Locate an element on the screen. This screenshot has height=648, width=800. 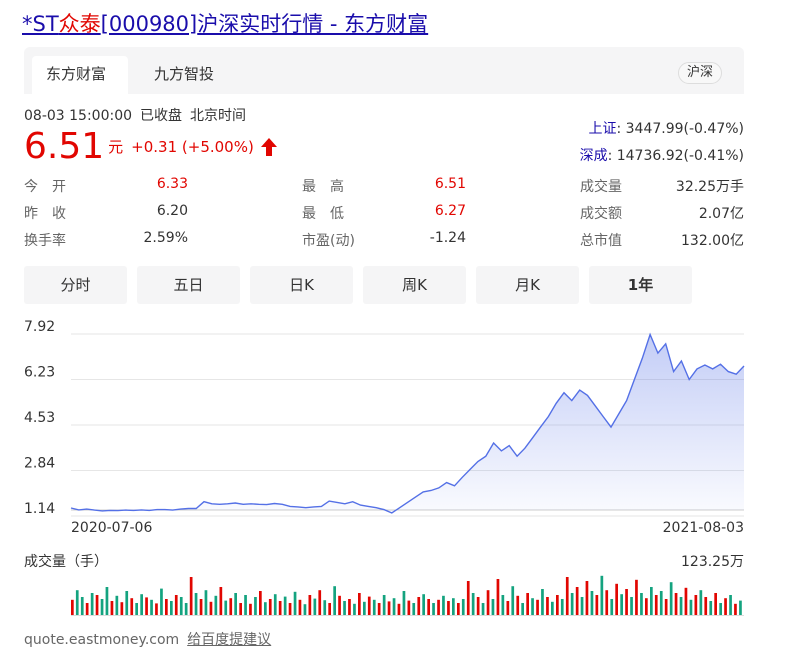
period-1year-button: 1年 is located at coordinates (640, 285).